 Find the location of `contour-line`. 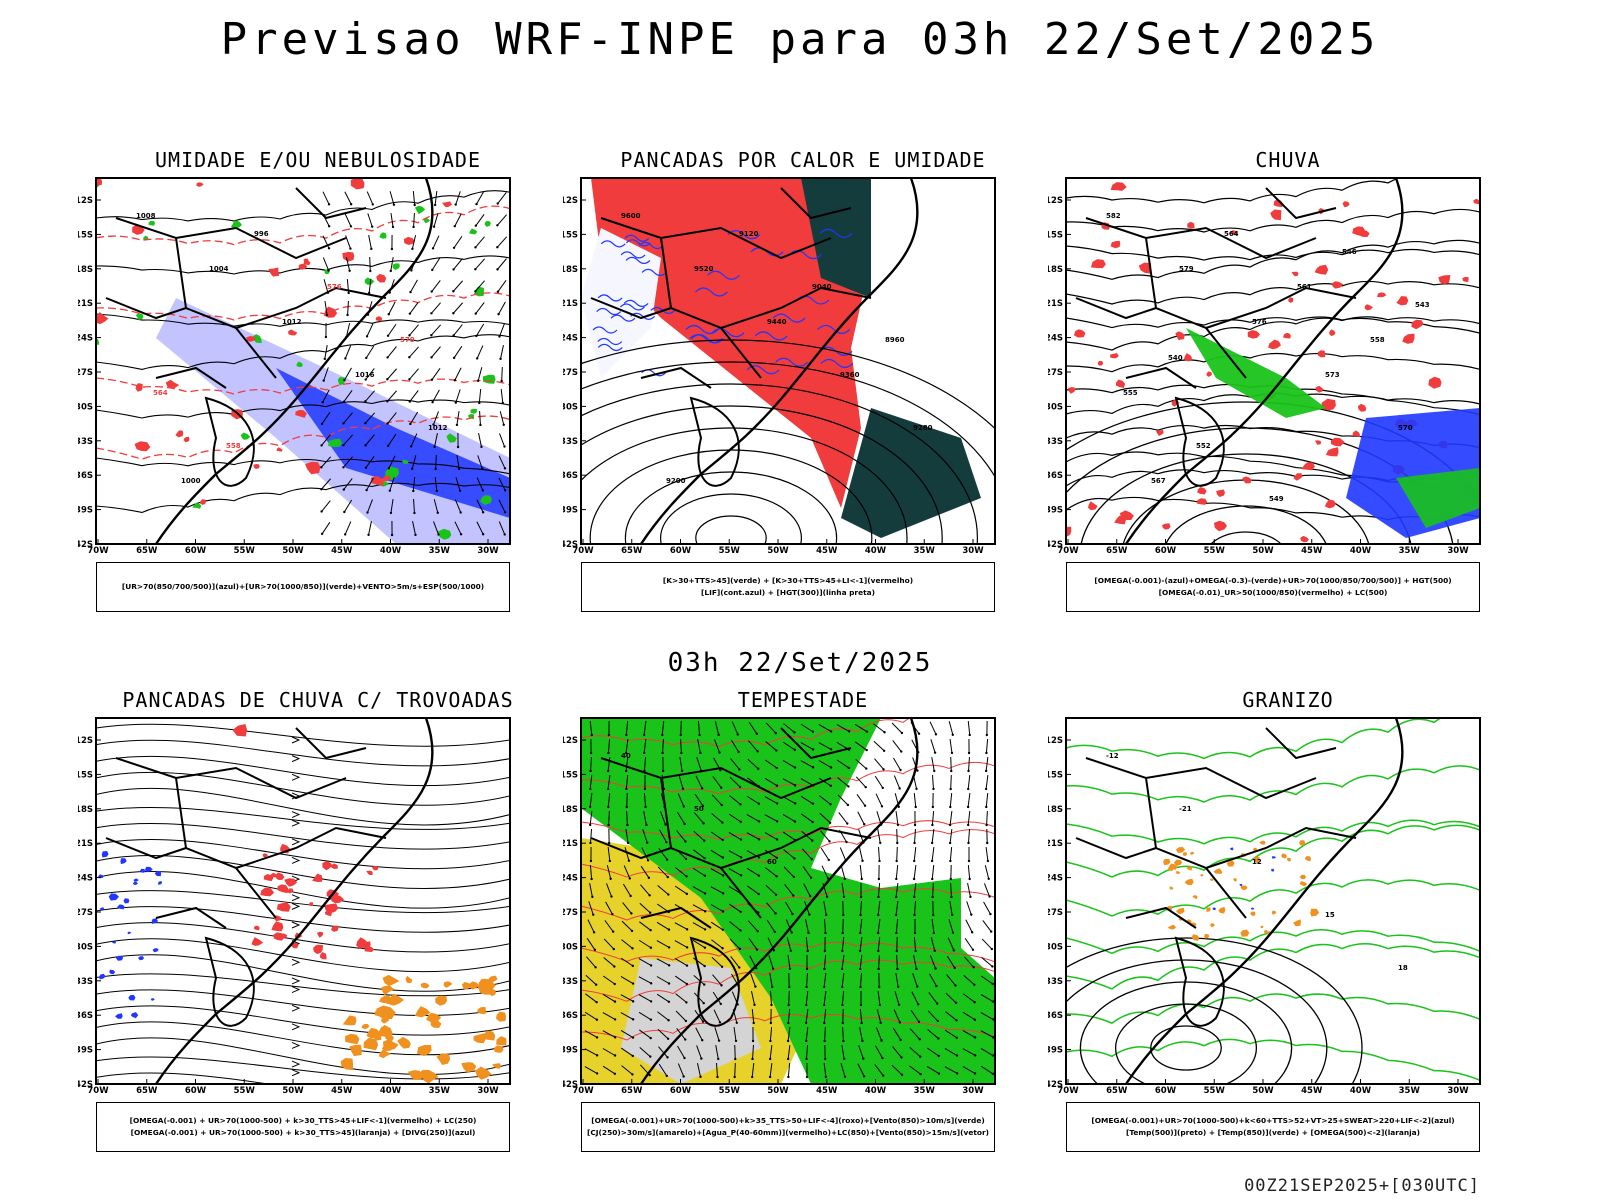

contour-line is located at coordinates (1273, 942).